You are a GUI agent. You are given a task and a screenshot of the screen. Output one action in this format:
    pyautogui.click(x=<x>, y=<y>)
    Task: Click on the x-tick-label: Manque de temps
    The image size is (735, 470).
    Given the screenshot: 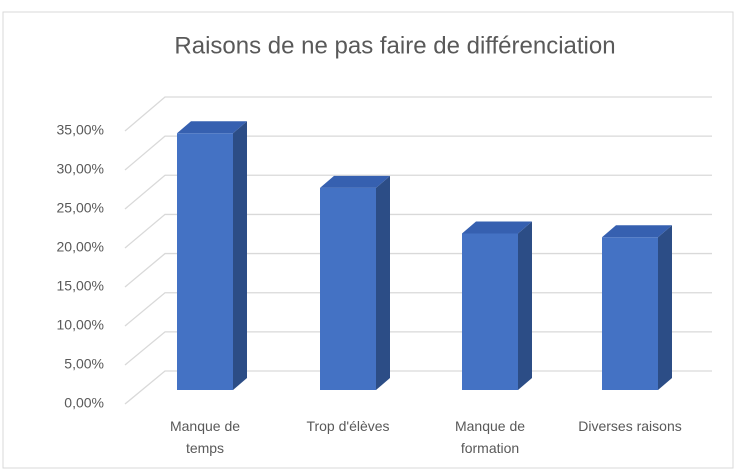 What is the action you would take?
    pyautogui.click(x=205, y=437)
    